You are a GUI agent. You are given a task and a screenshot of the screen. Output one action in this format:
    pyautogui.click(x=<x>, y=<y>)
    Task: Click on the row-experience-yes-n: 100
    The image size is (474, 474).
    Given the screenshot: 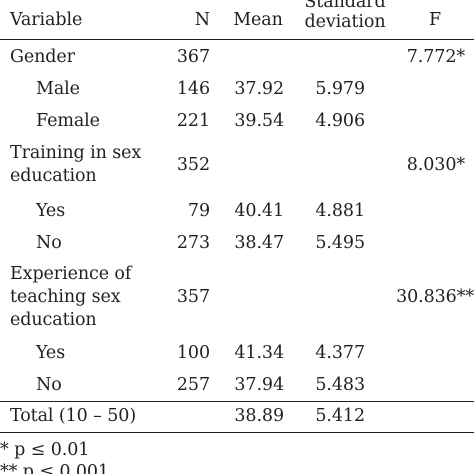 What is the action you would take?
    pyautogui.click(x=193, y=353)
    